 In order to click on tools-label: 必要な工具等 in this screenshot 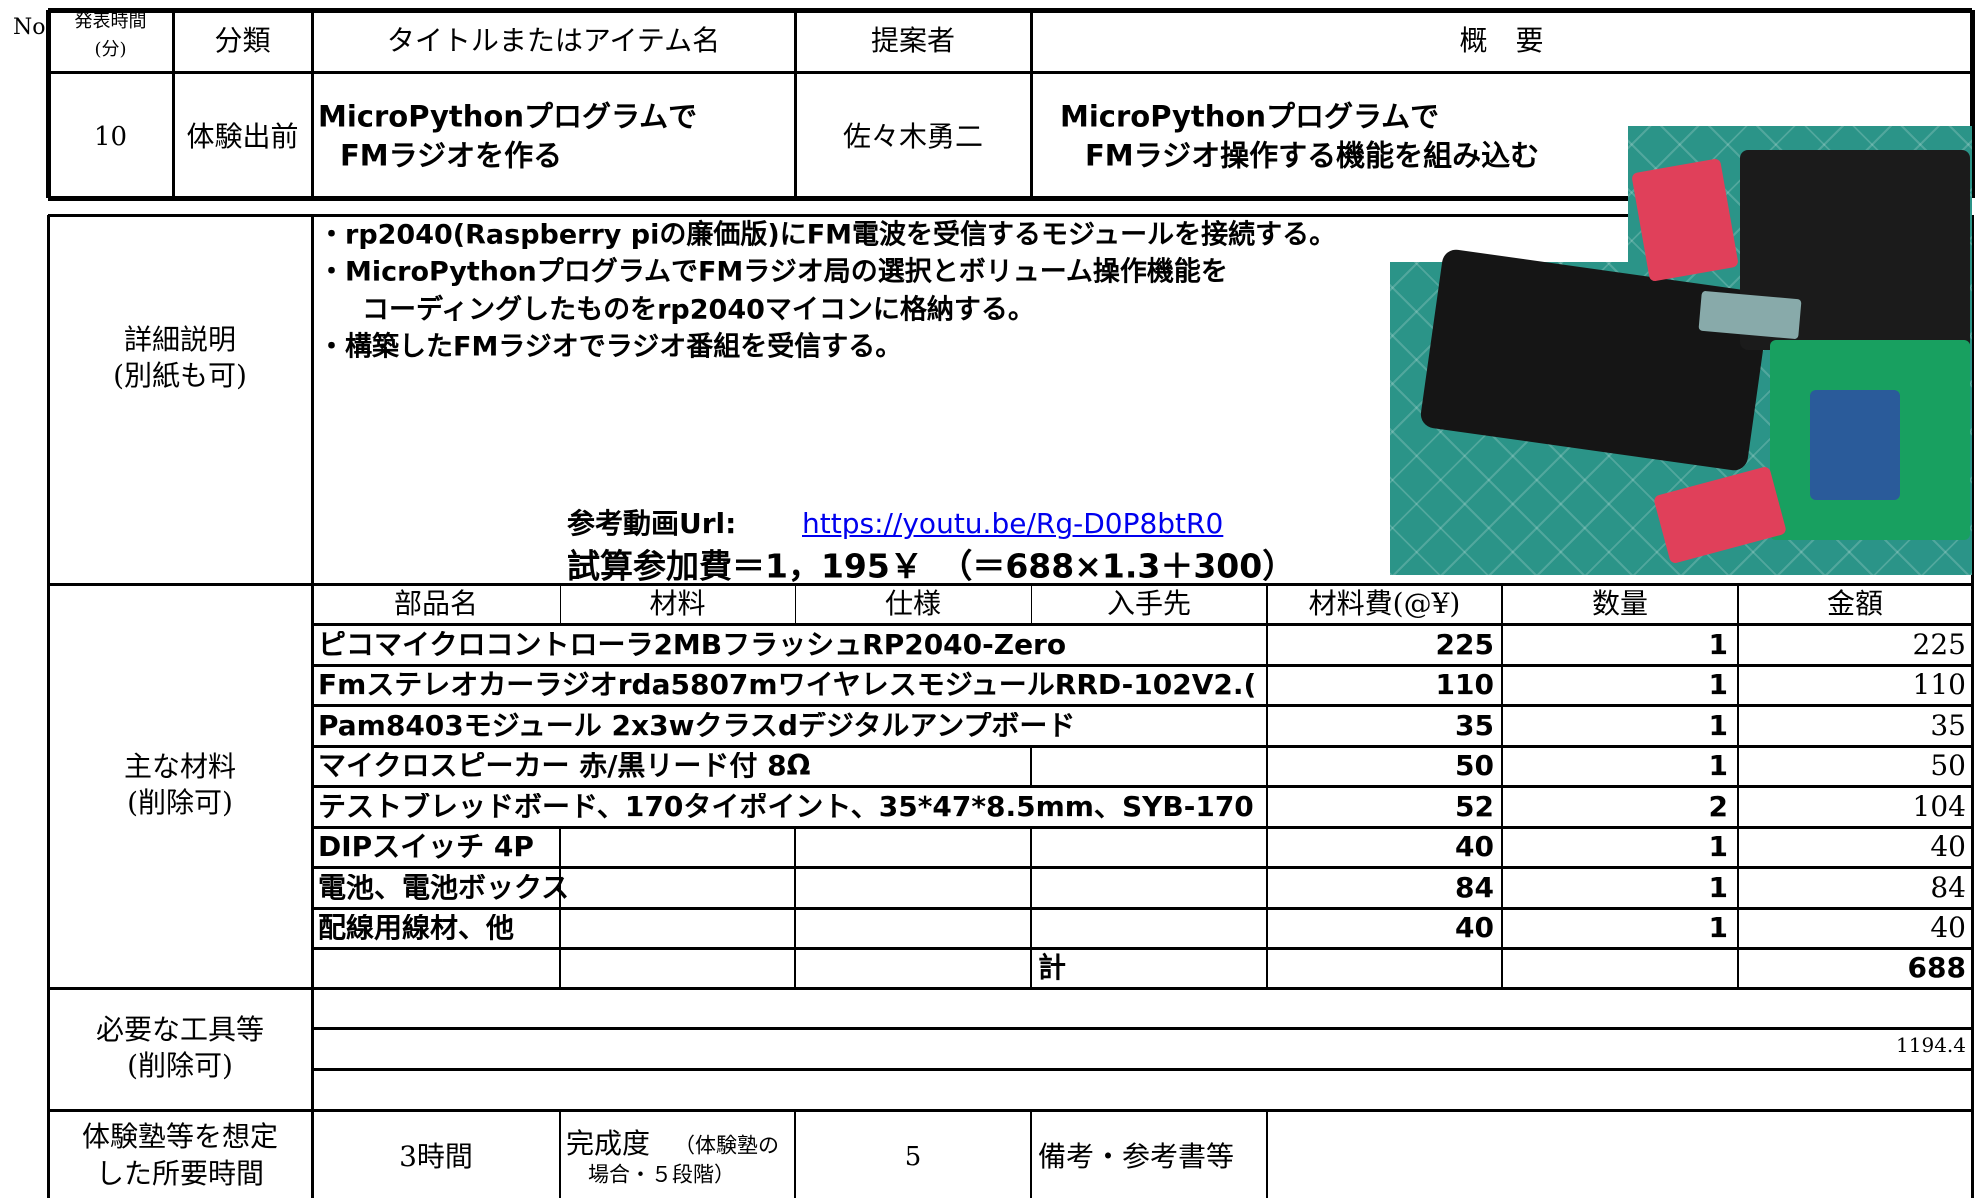, I will do `click(179, 1029)`.